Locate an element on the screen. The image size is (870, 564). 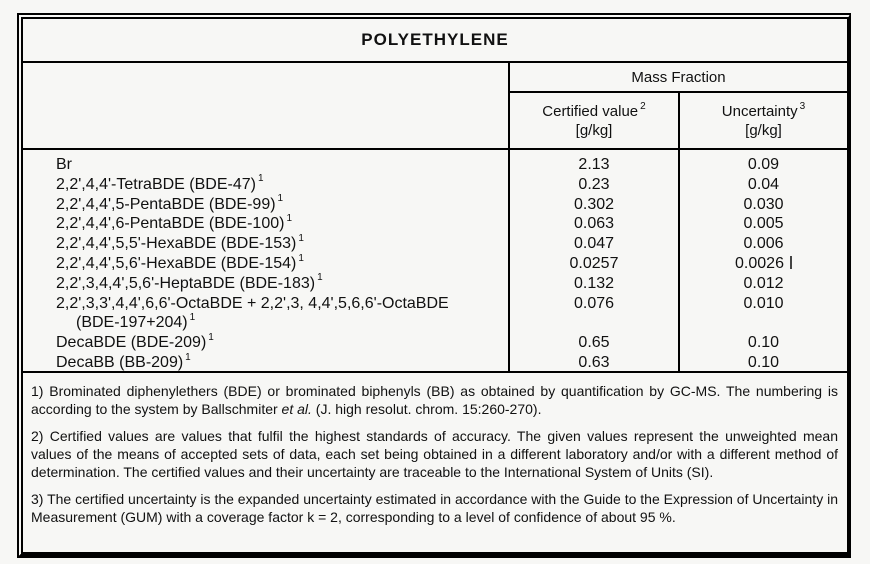
title-row: POLYETHYLENE is located at coordinates (435, 41).